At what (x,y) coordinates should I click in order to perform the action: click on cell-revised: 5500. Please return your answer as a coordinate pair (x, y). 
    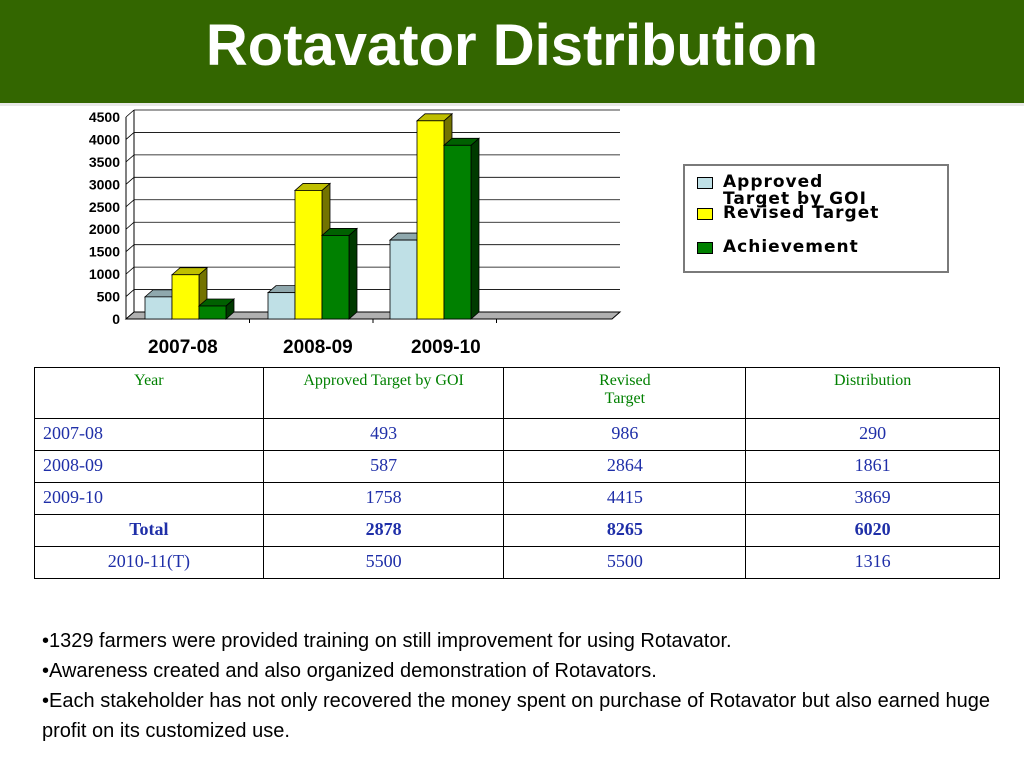
    Looking at the image, I should click on (625, 562).